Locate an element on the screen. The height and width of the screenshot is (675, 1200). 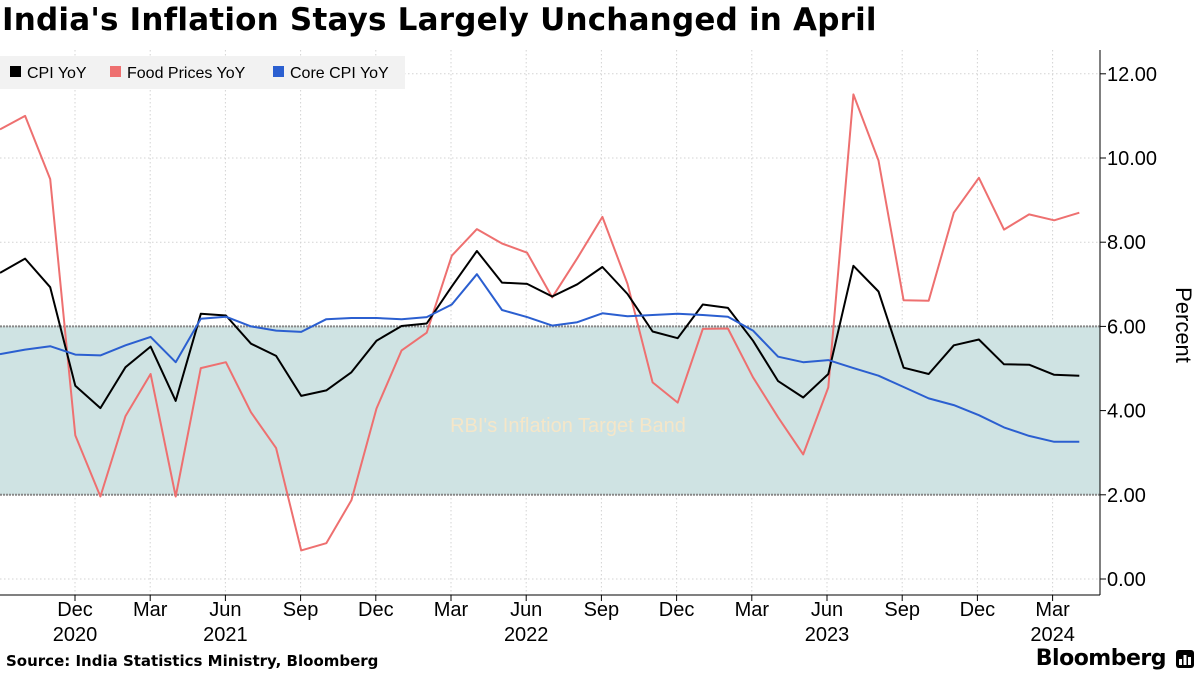
y-tick-label: 6.00 is located at coordinates (1126, 327).